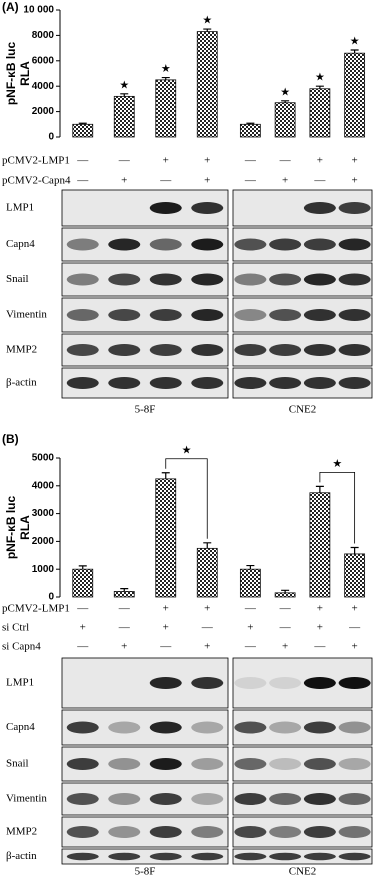 Image resolution: width=377 pixels, height=876 pixels. What do you see at coordinates (43, 35) in the screenshot?
I see `y-tick-label: 8000` at bounding box center [43, 35].